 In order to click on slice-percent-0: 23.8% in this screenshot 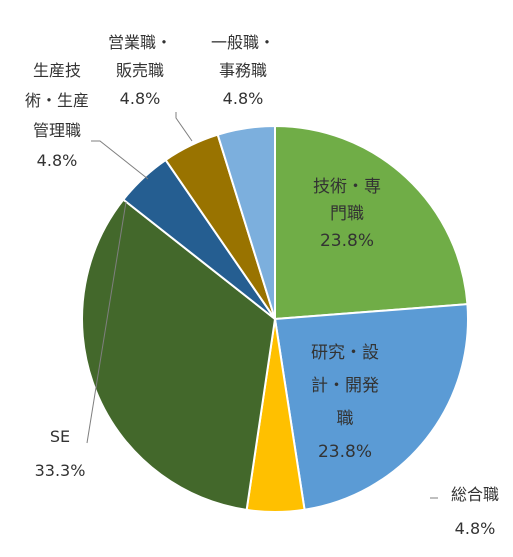, I will do `click(347, 241)`.